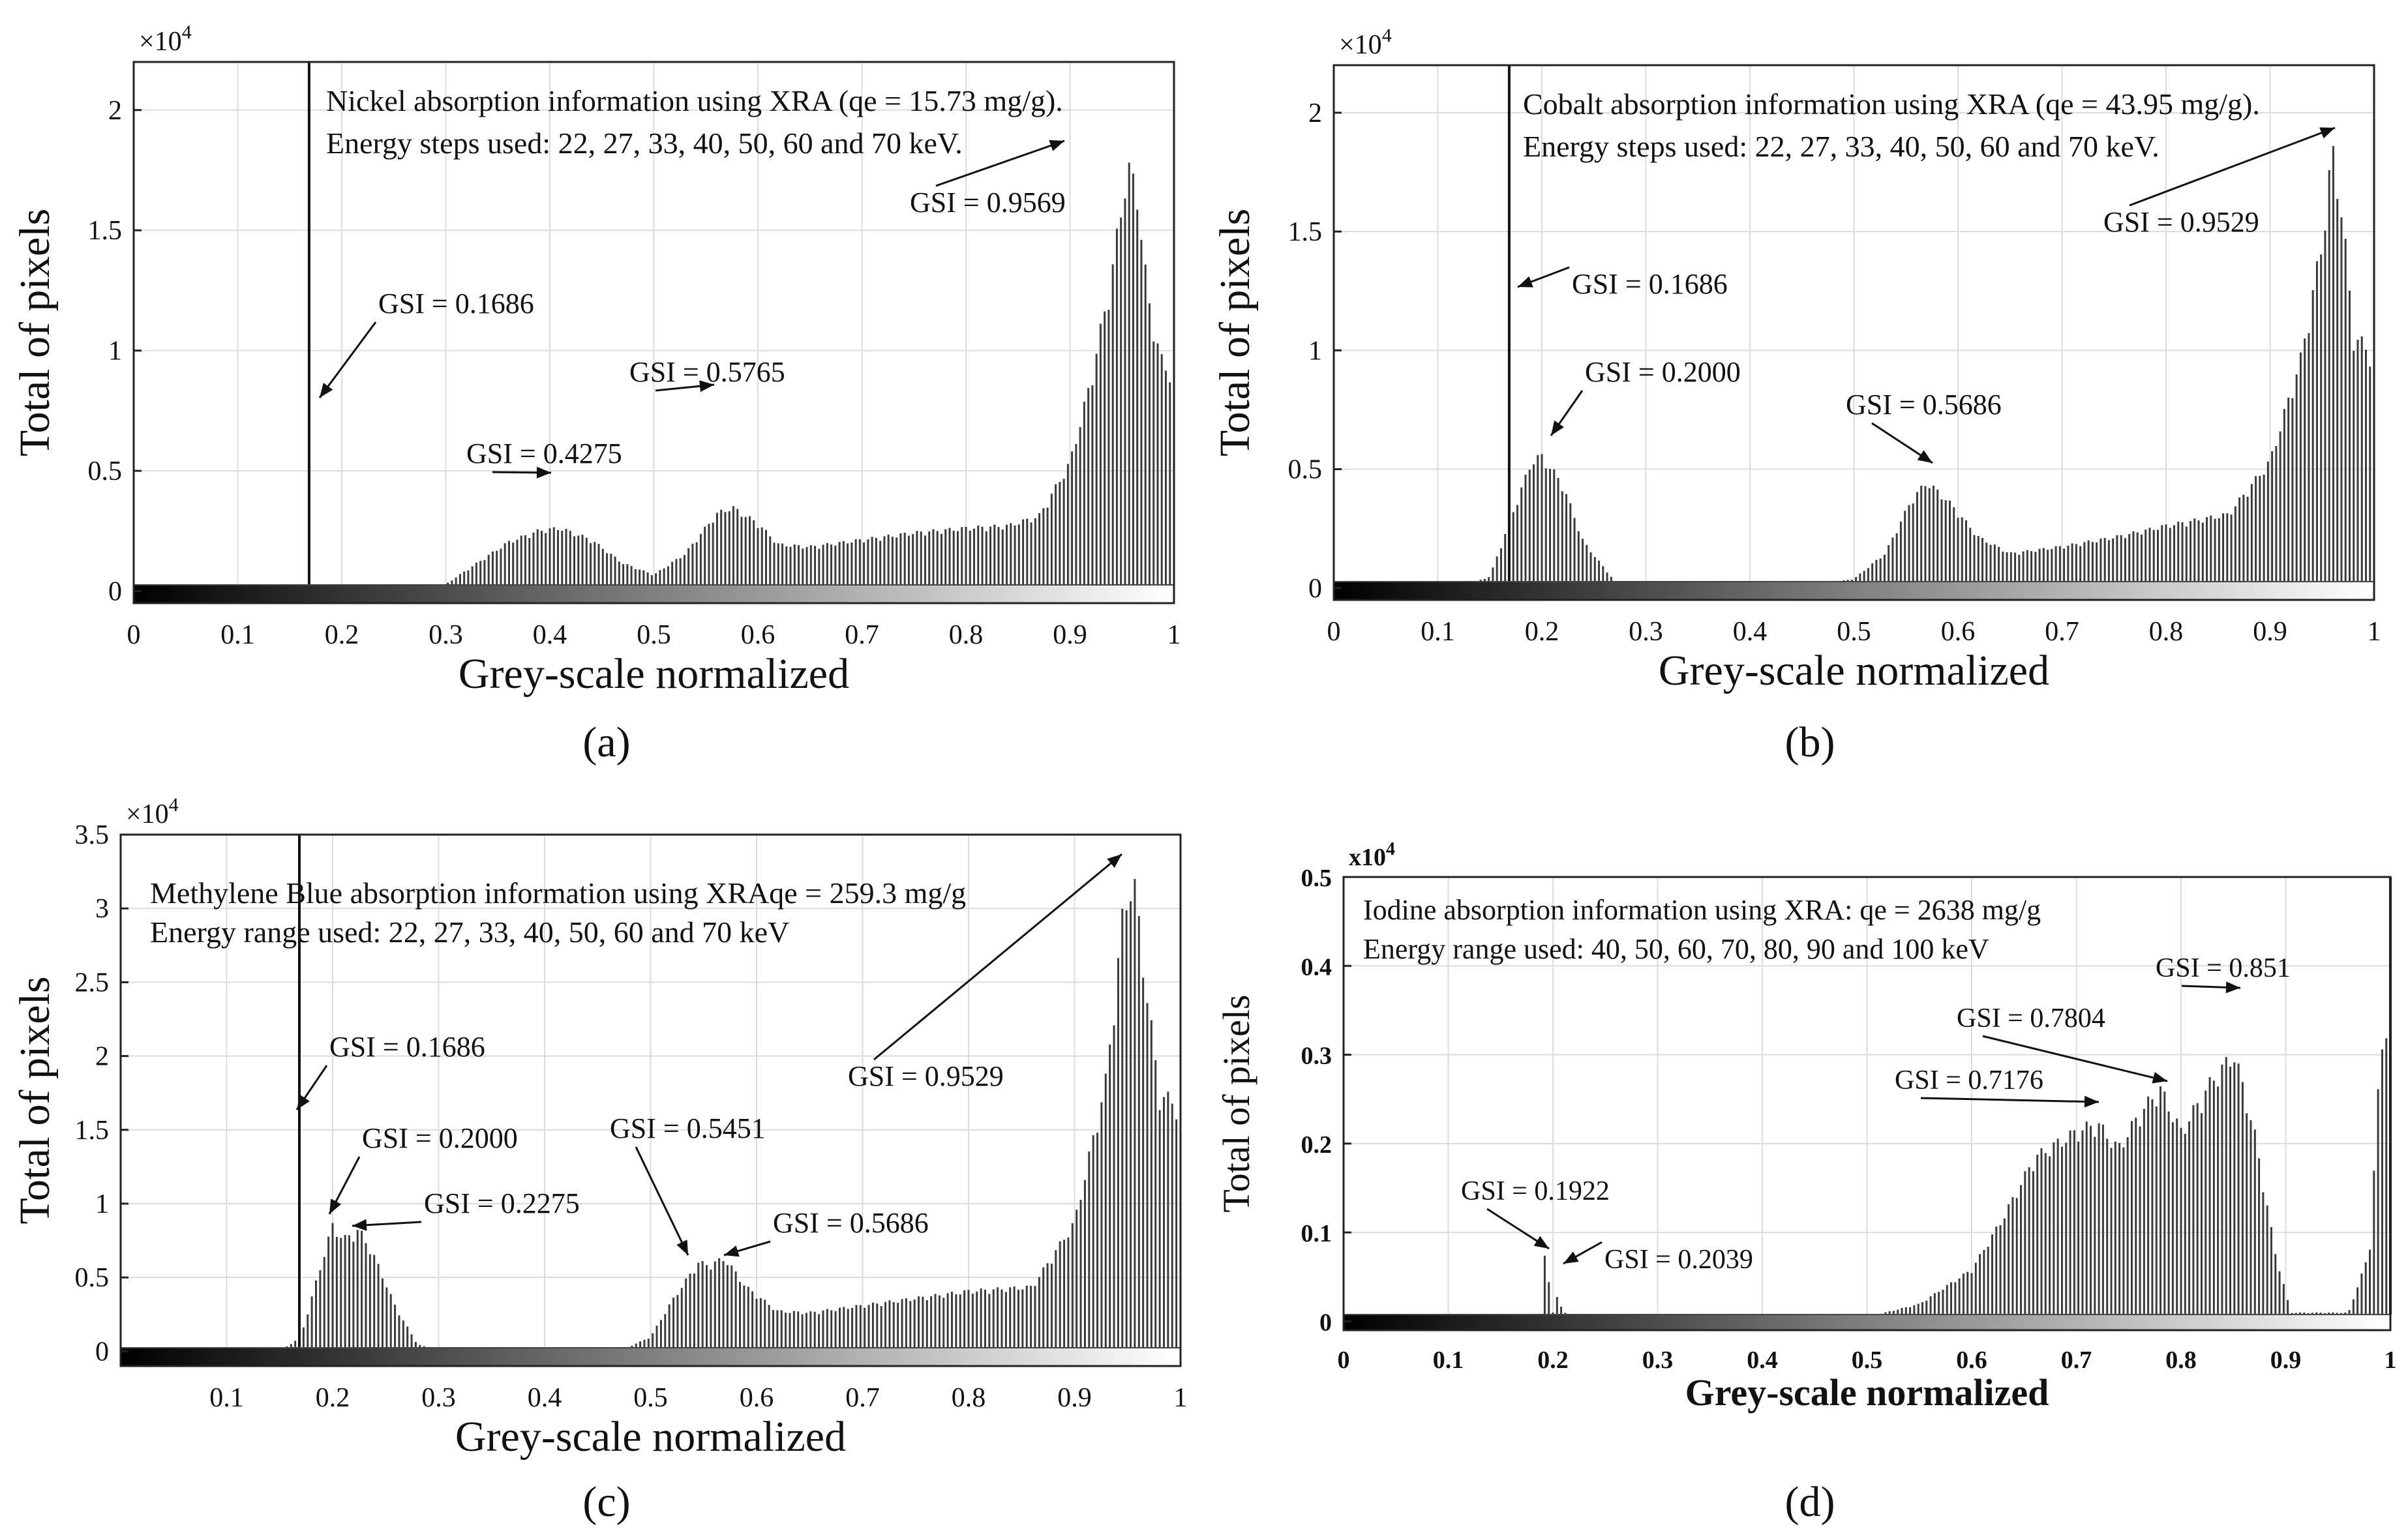 This screenshot has height=1531, width=2408. I want to click on plot-frame, so click(1867, 1103).